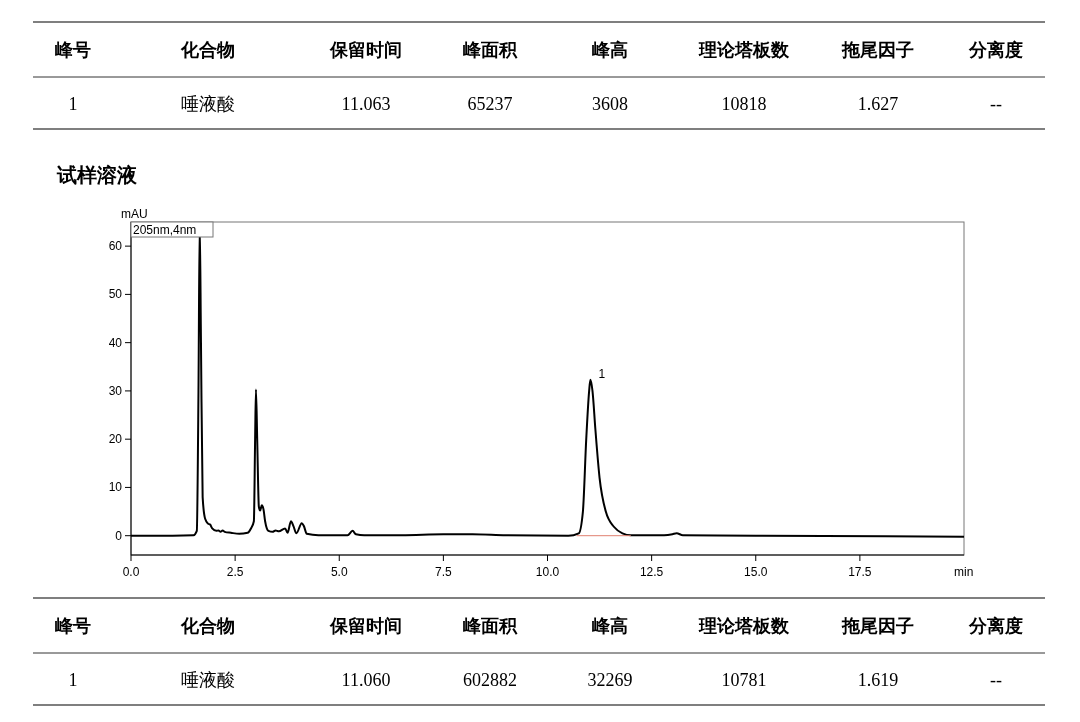 The height and width of the screenshot is (722, 1080). What do you see at coordinates (235, 572) in the screenshot?
I see `x-tick-label: 2.5` at bounding box center [235, 572].